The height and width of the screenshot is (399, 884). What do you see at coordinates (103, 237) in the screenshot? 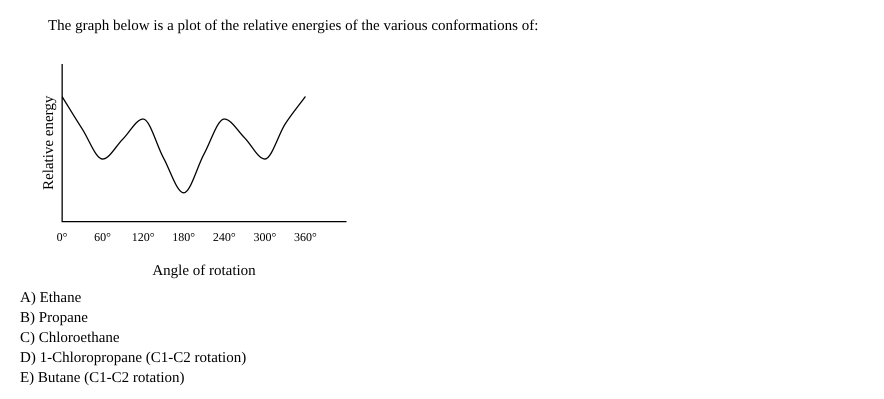
I see `x-tick-label: 60°` at bounding box center [103, 237].